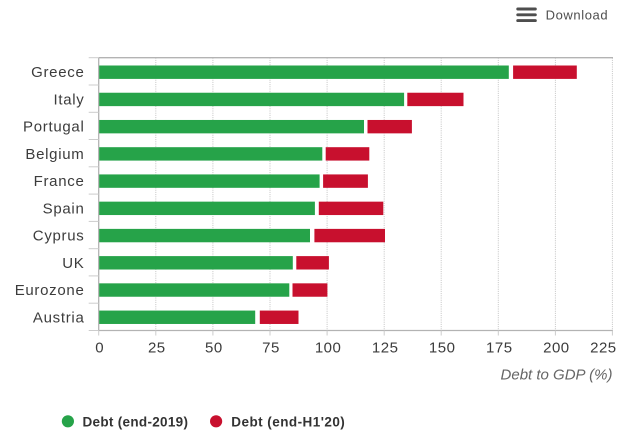 The height and width of the screenshot is (447, 631). Describe the element at coordinates (271, 347) in the screenshot. I see `svg-text: 75` at that location.